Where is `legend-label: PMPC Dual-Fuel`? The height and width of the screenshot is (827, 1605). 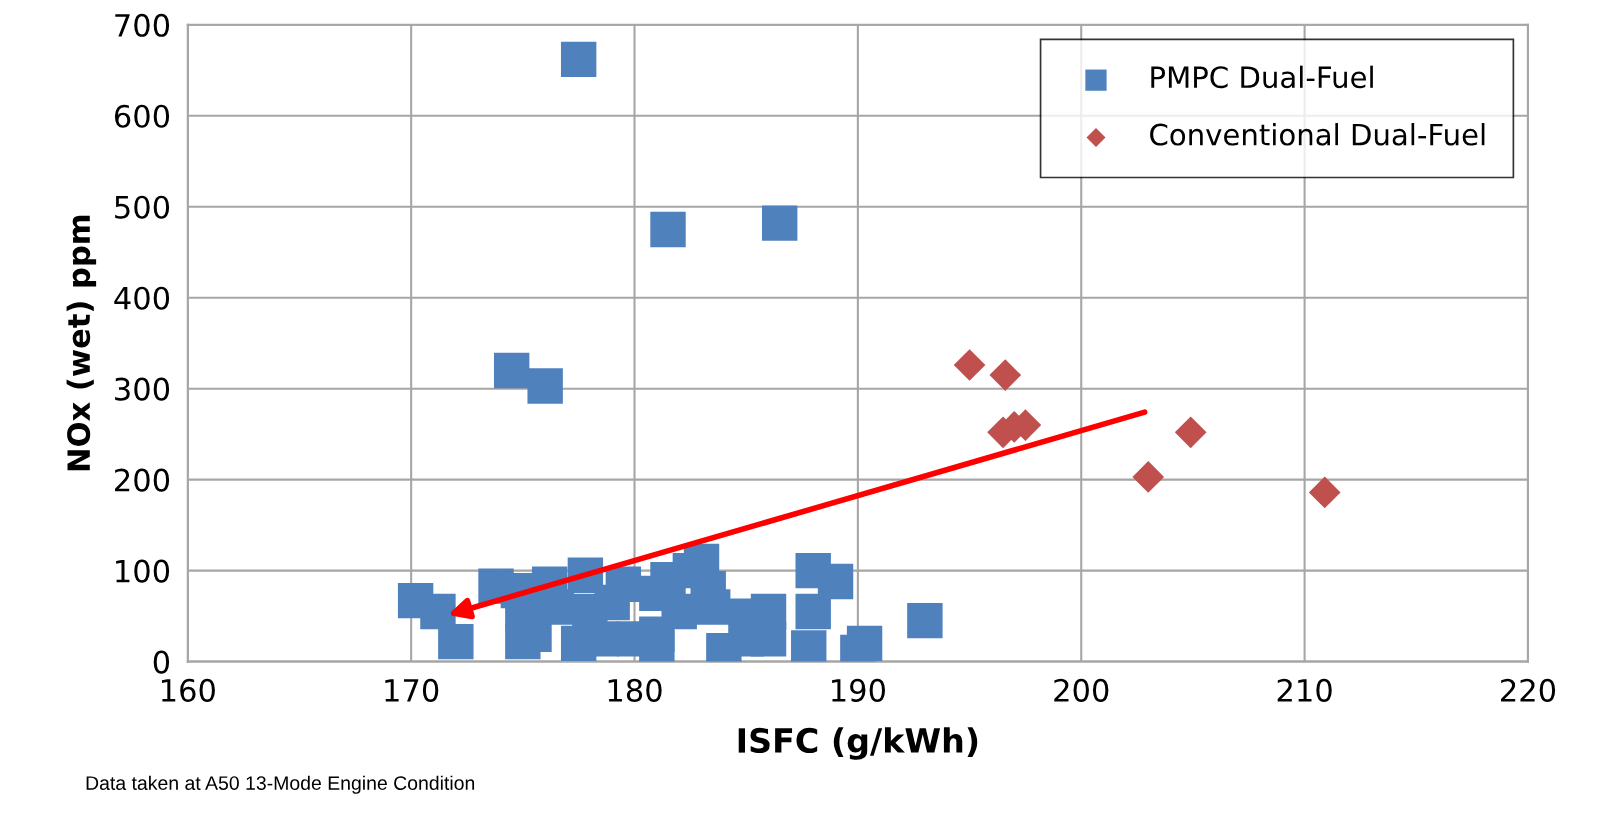 legend-label: PMPC Dual-Fuel is located at coordinates (1262, 77).